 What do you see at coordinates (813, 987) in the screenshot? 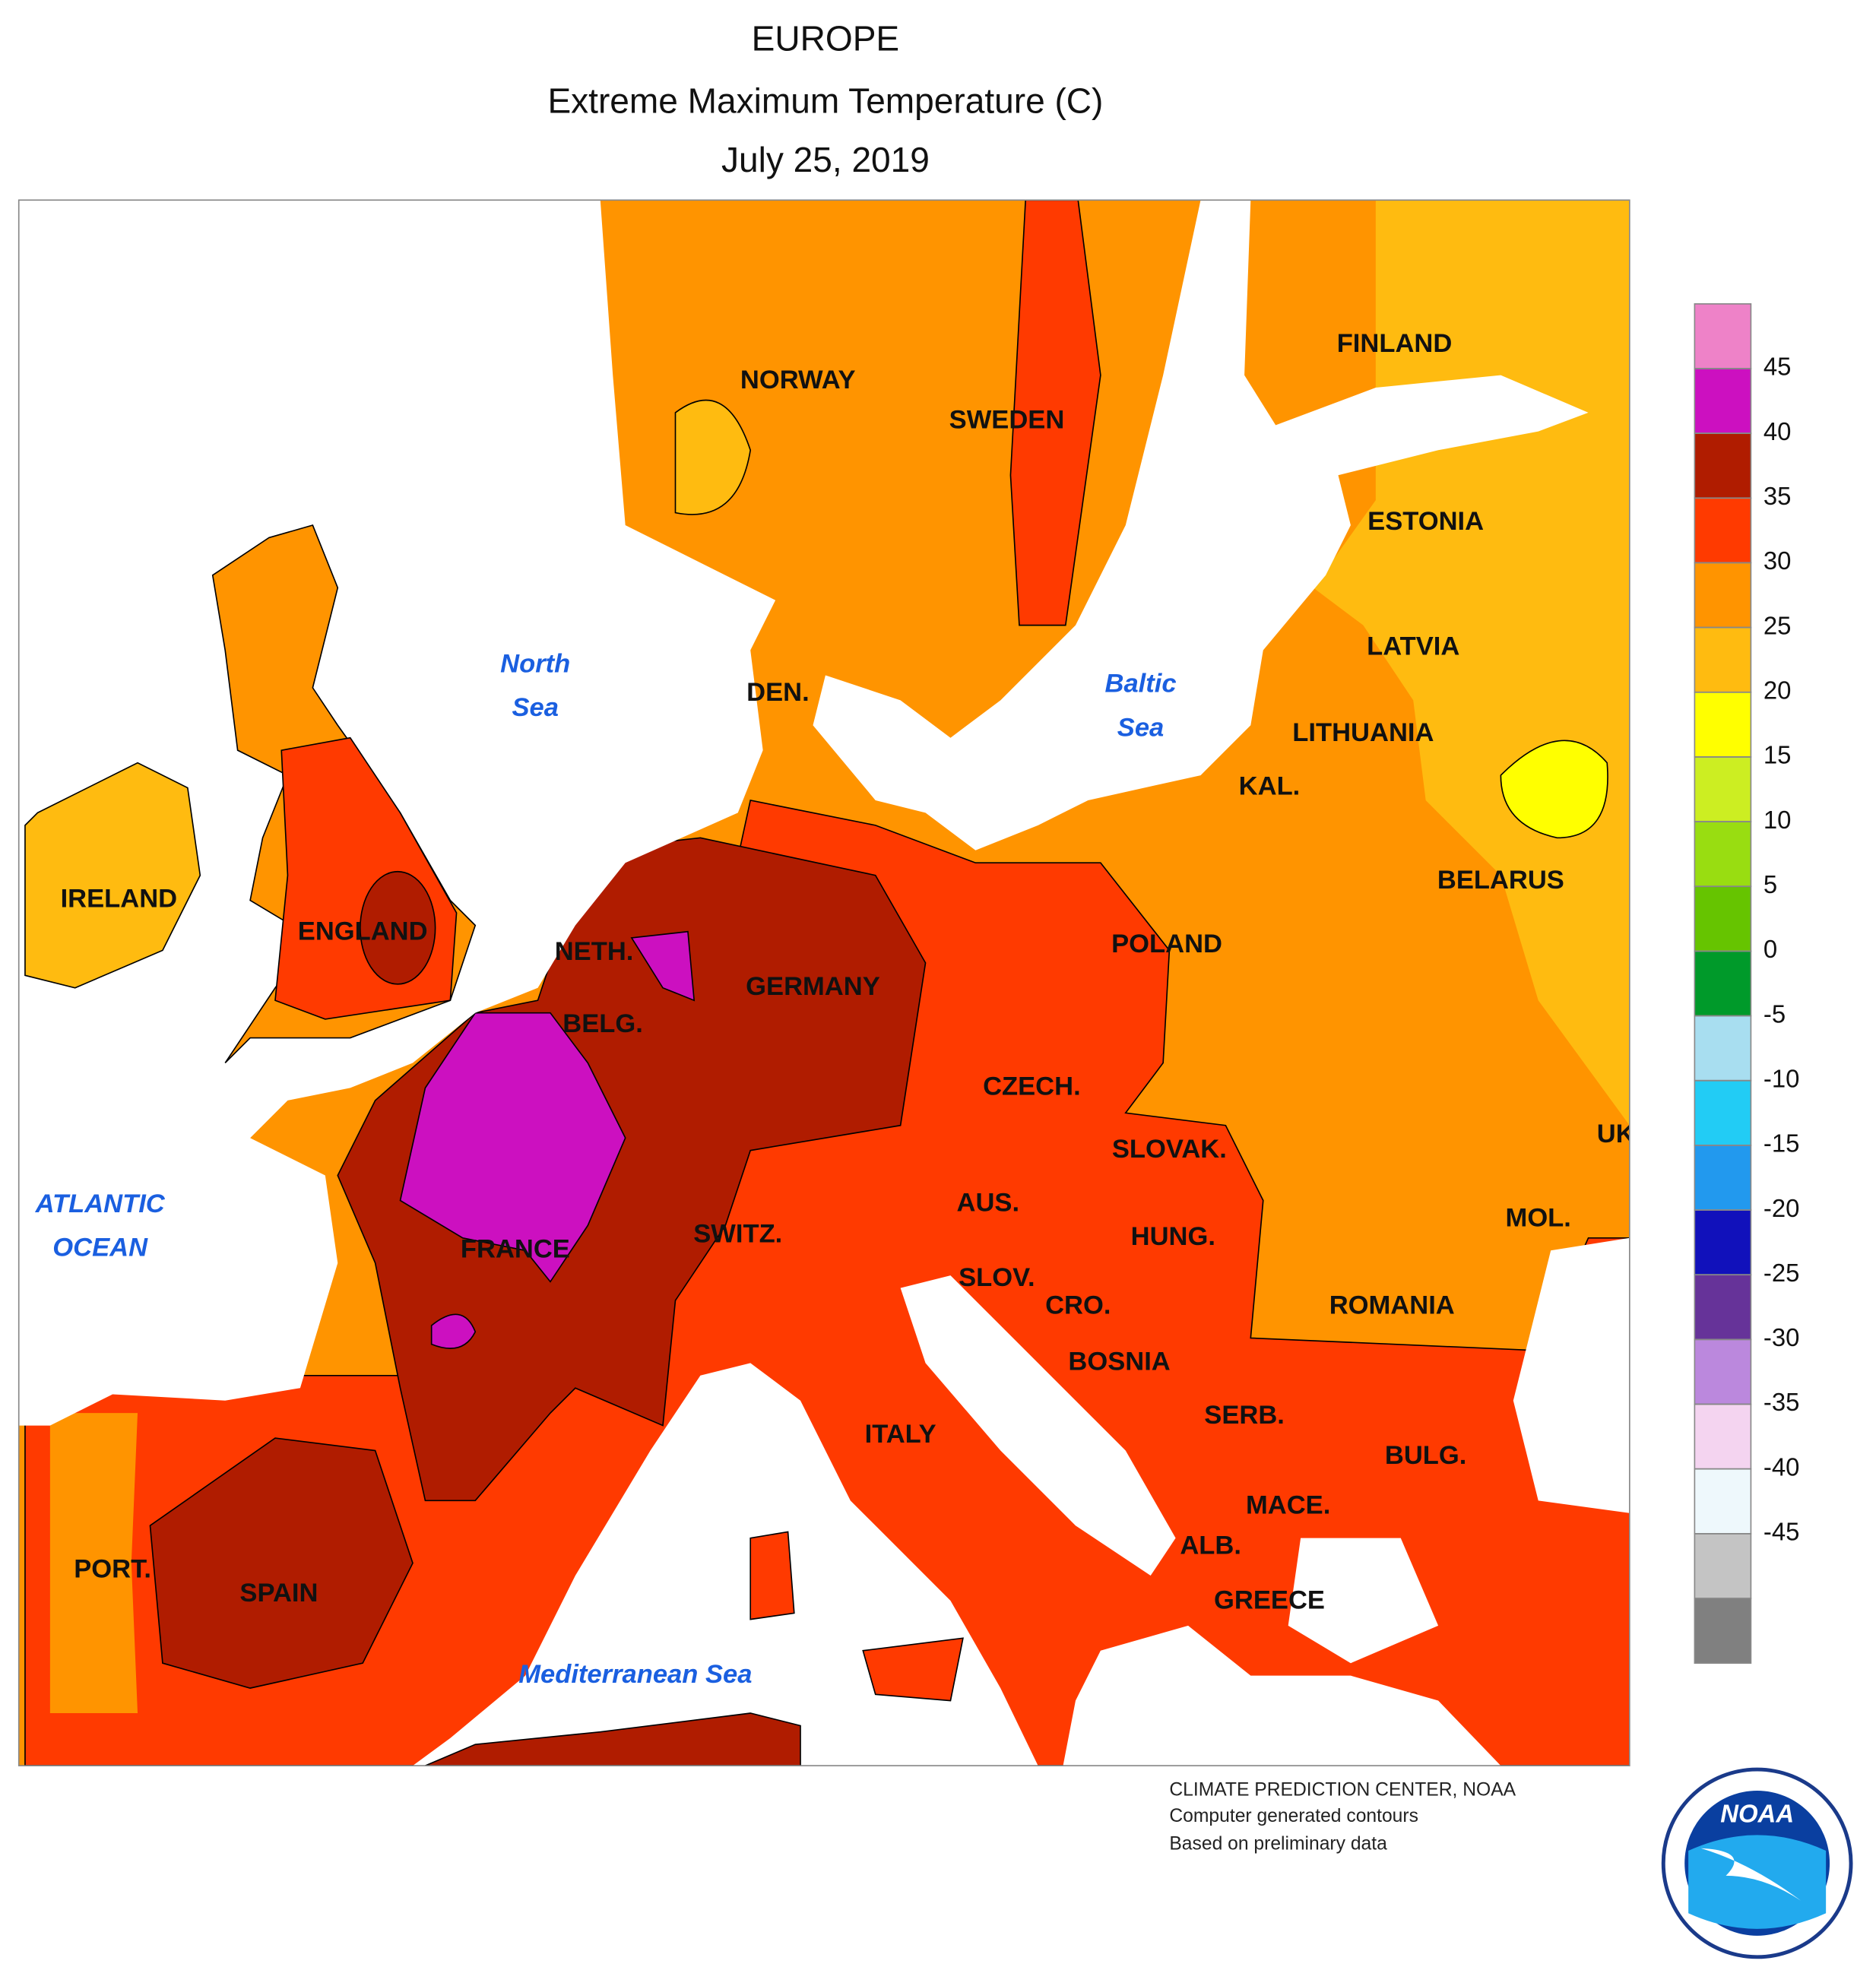
I see `country-label: GERMANY` at bounding box center [813, 987].